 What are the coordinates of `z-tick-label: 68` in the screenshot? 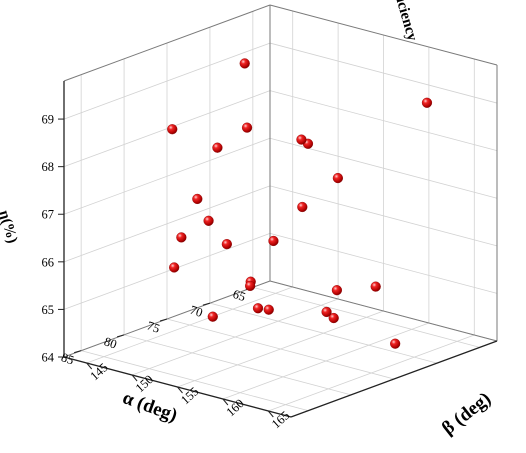 It's located at (48, 167).